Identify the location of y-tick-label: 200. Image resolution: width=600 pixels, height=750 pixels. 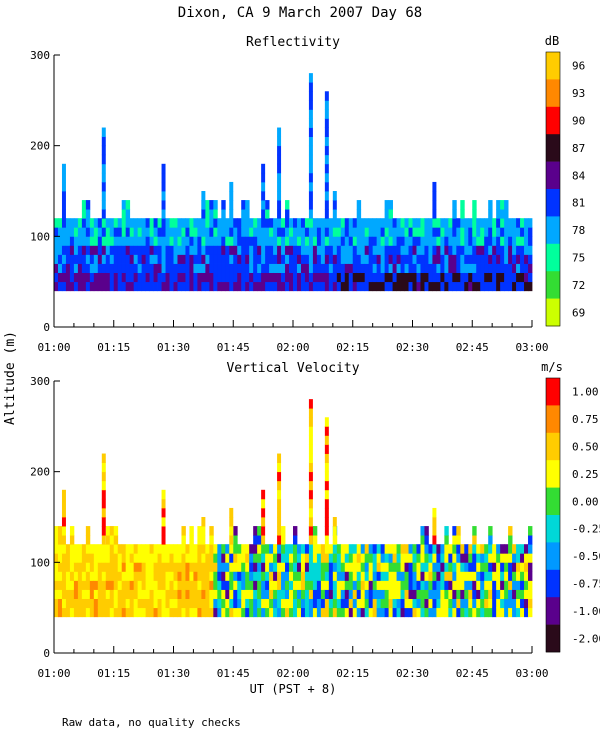
(40, 472).